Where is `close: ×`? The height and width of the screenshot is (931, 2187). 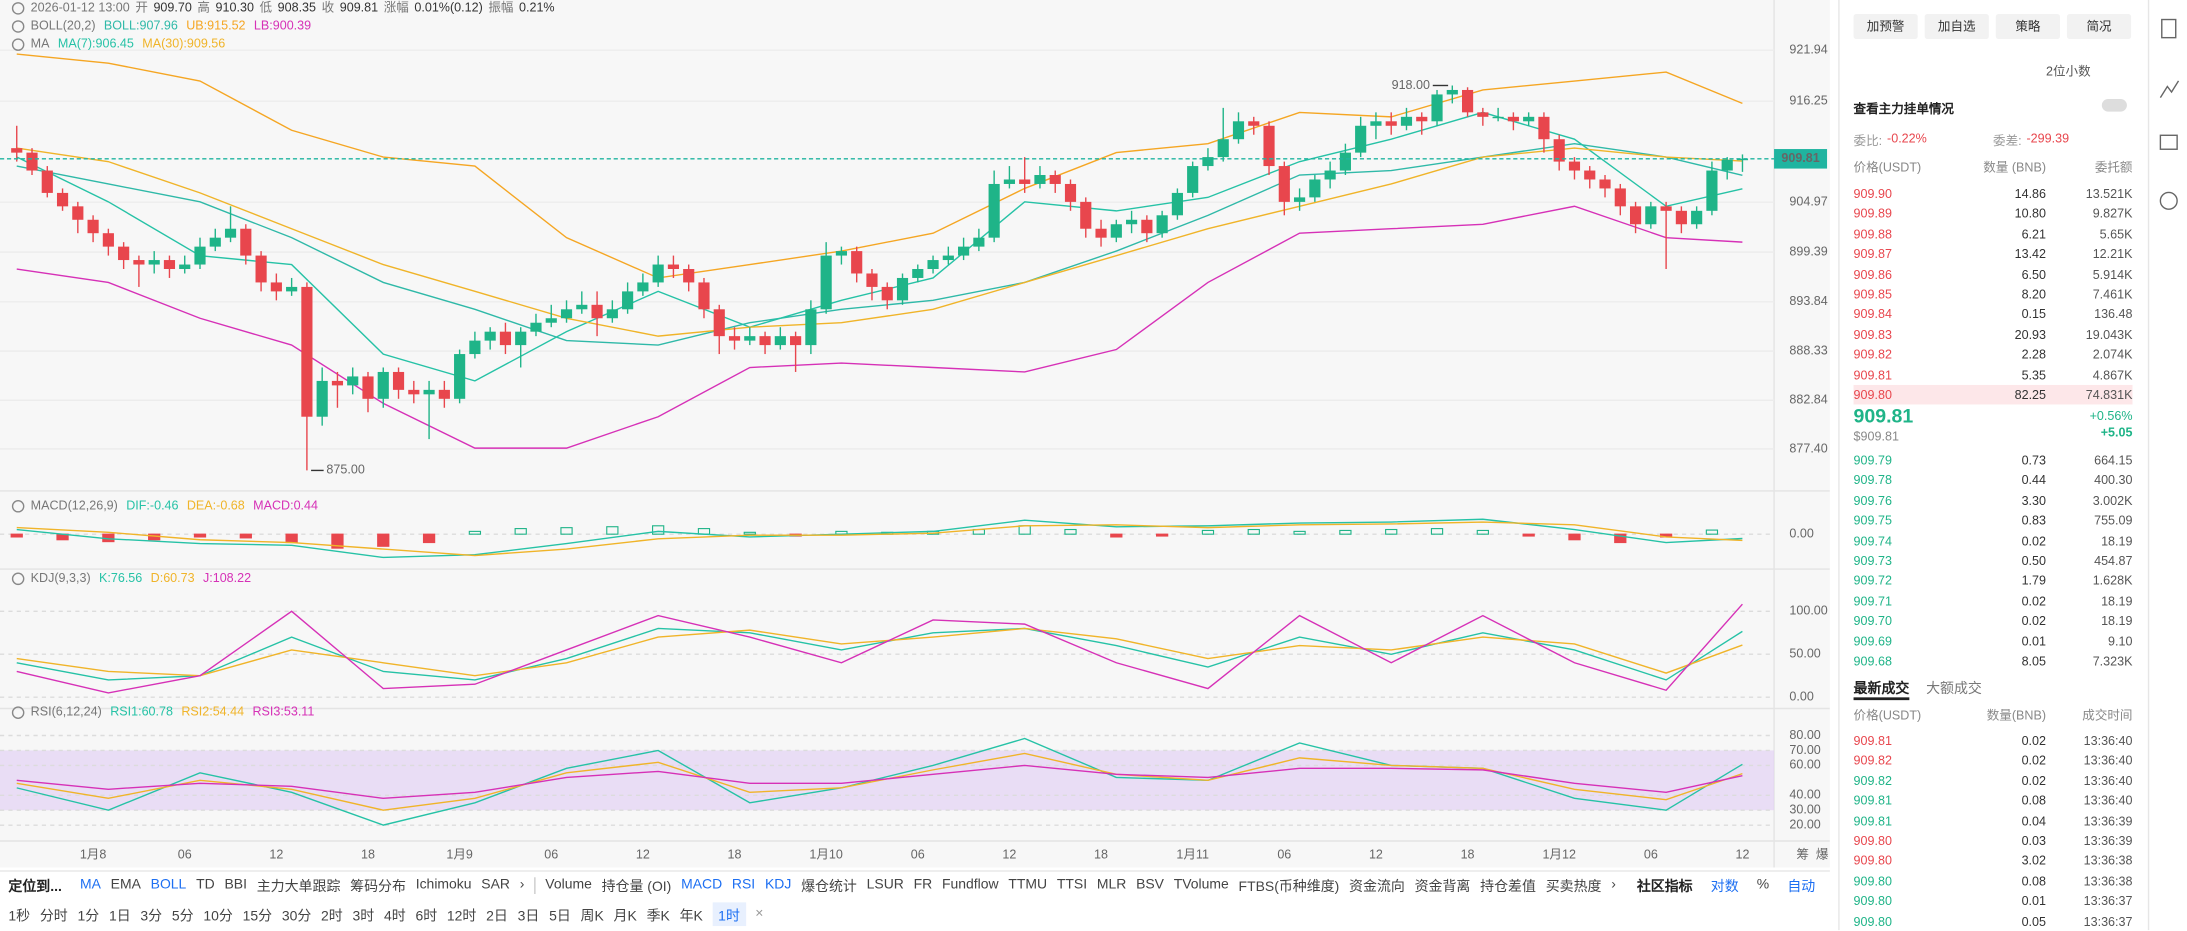 close: × is located at coordinates (759, 913).